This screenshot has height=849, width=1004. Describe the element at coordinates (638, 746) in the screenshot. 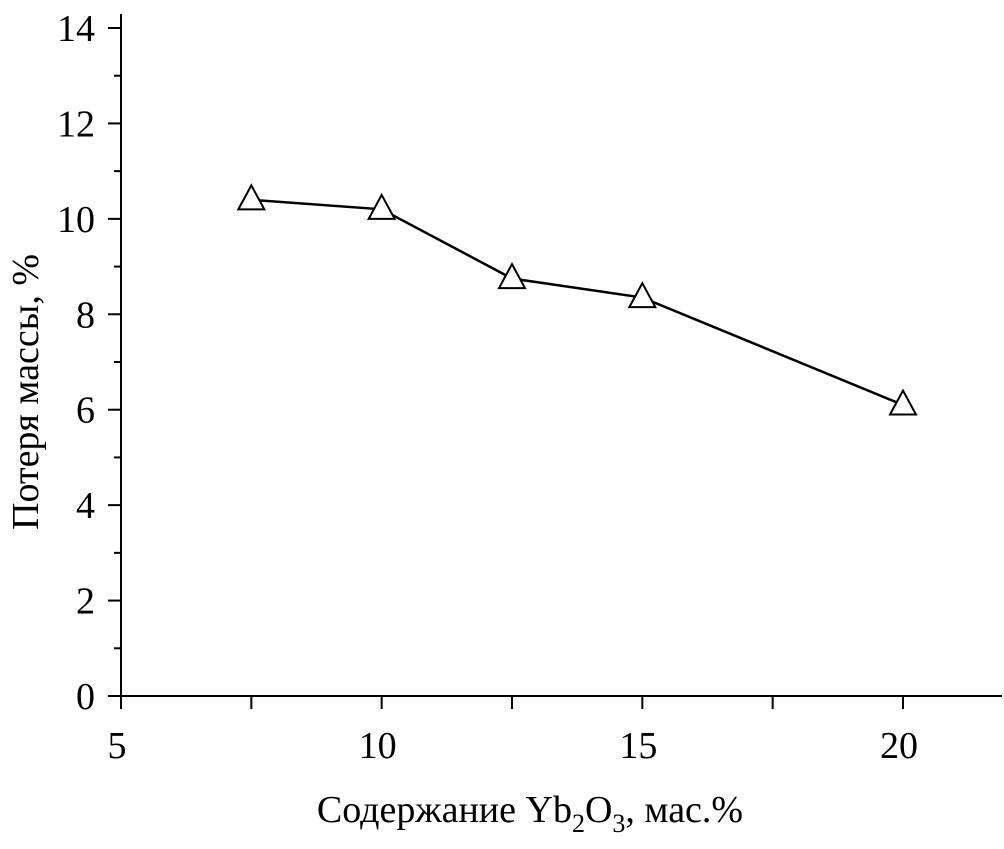

I see `x-tick-label: 15` at that location.